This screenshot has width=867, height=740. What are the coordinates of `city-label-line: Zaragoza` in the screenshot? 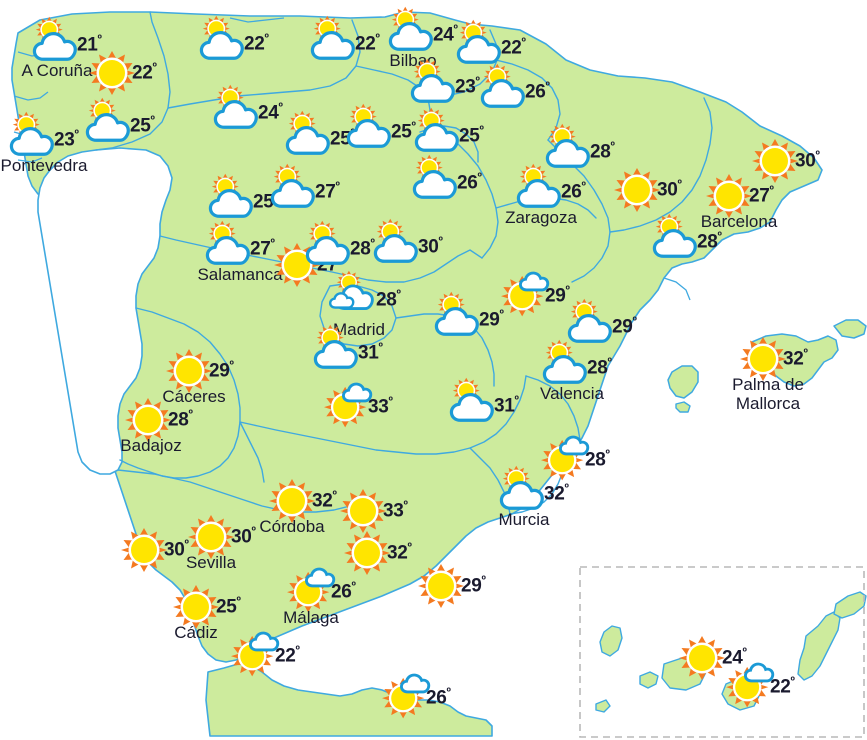 It's located at (541, 217).